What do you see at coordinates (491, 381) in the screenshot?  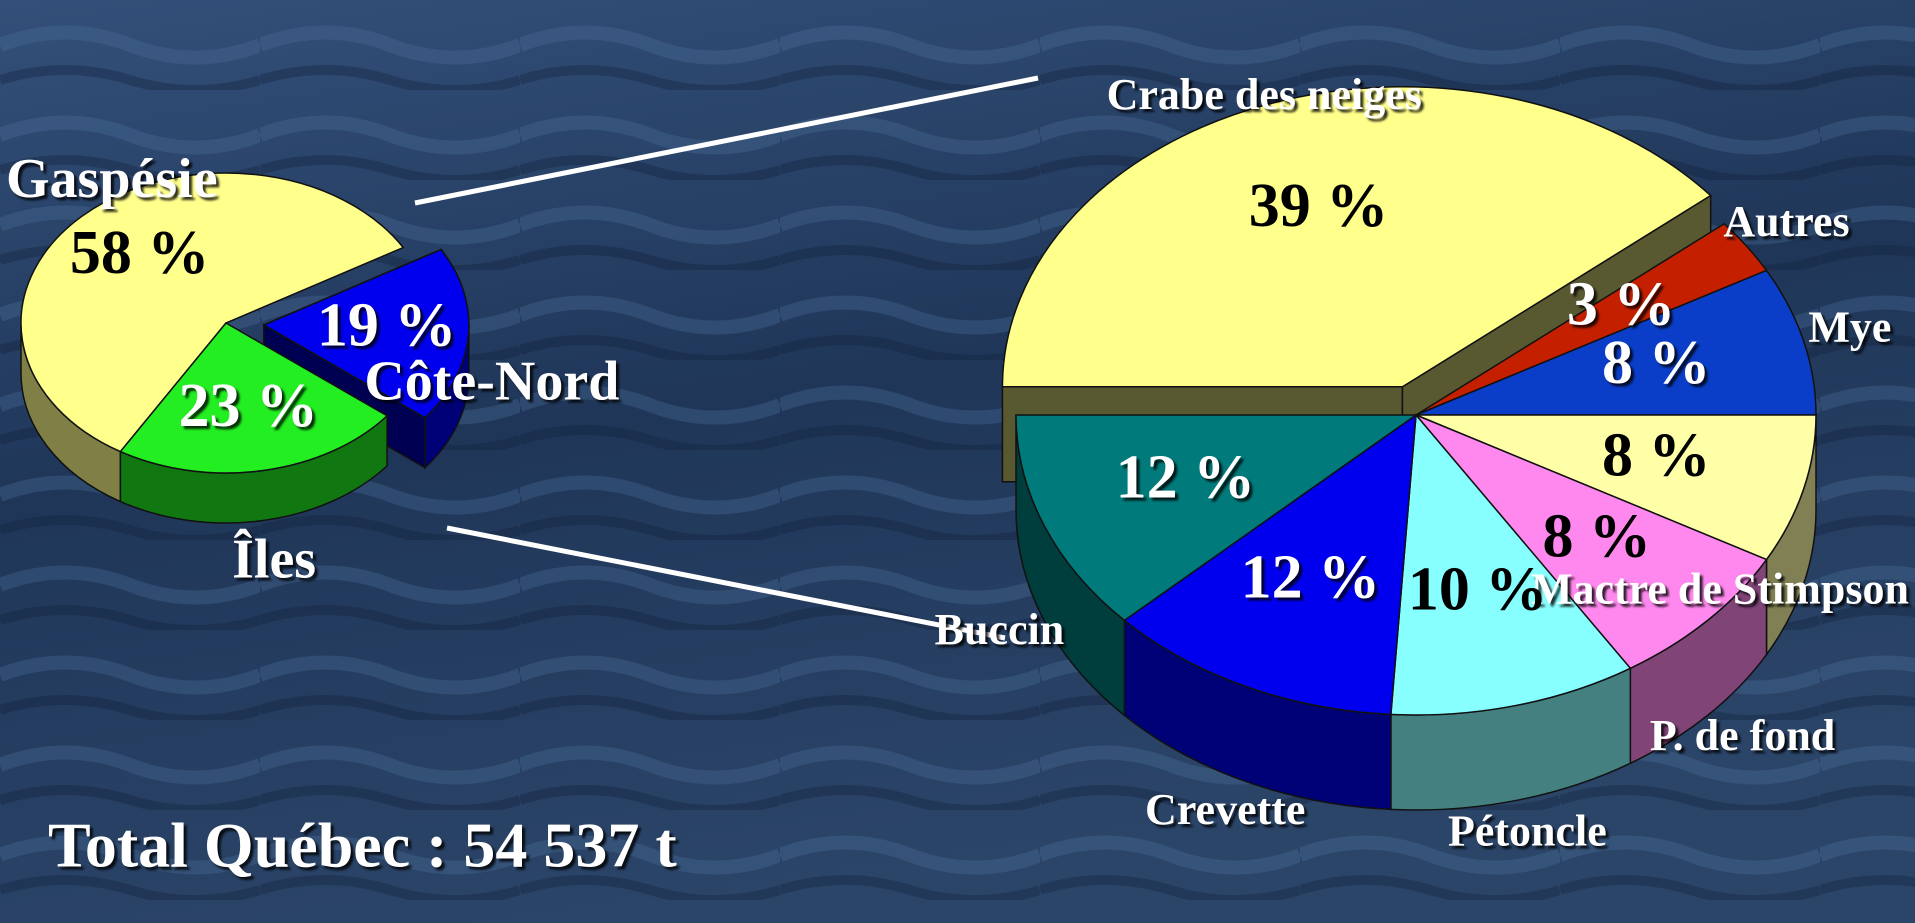 I see `category-label: Côte-Nord` at bounding box center [491, 381].